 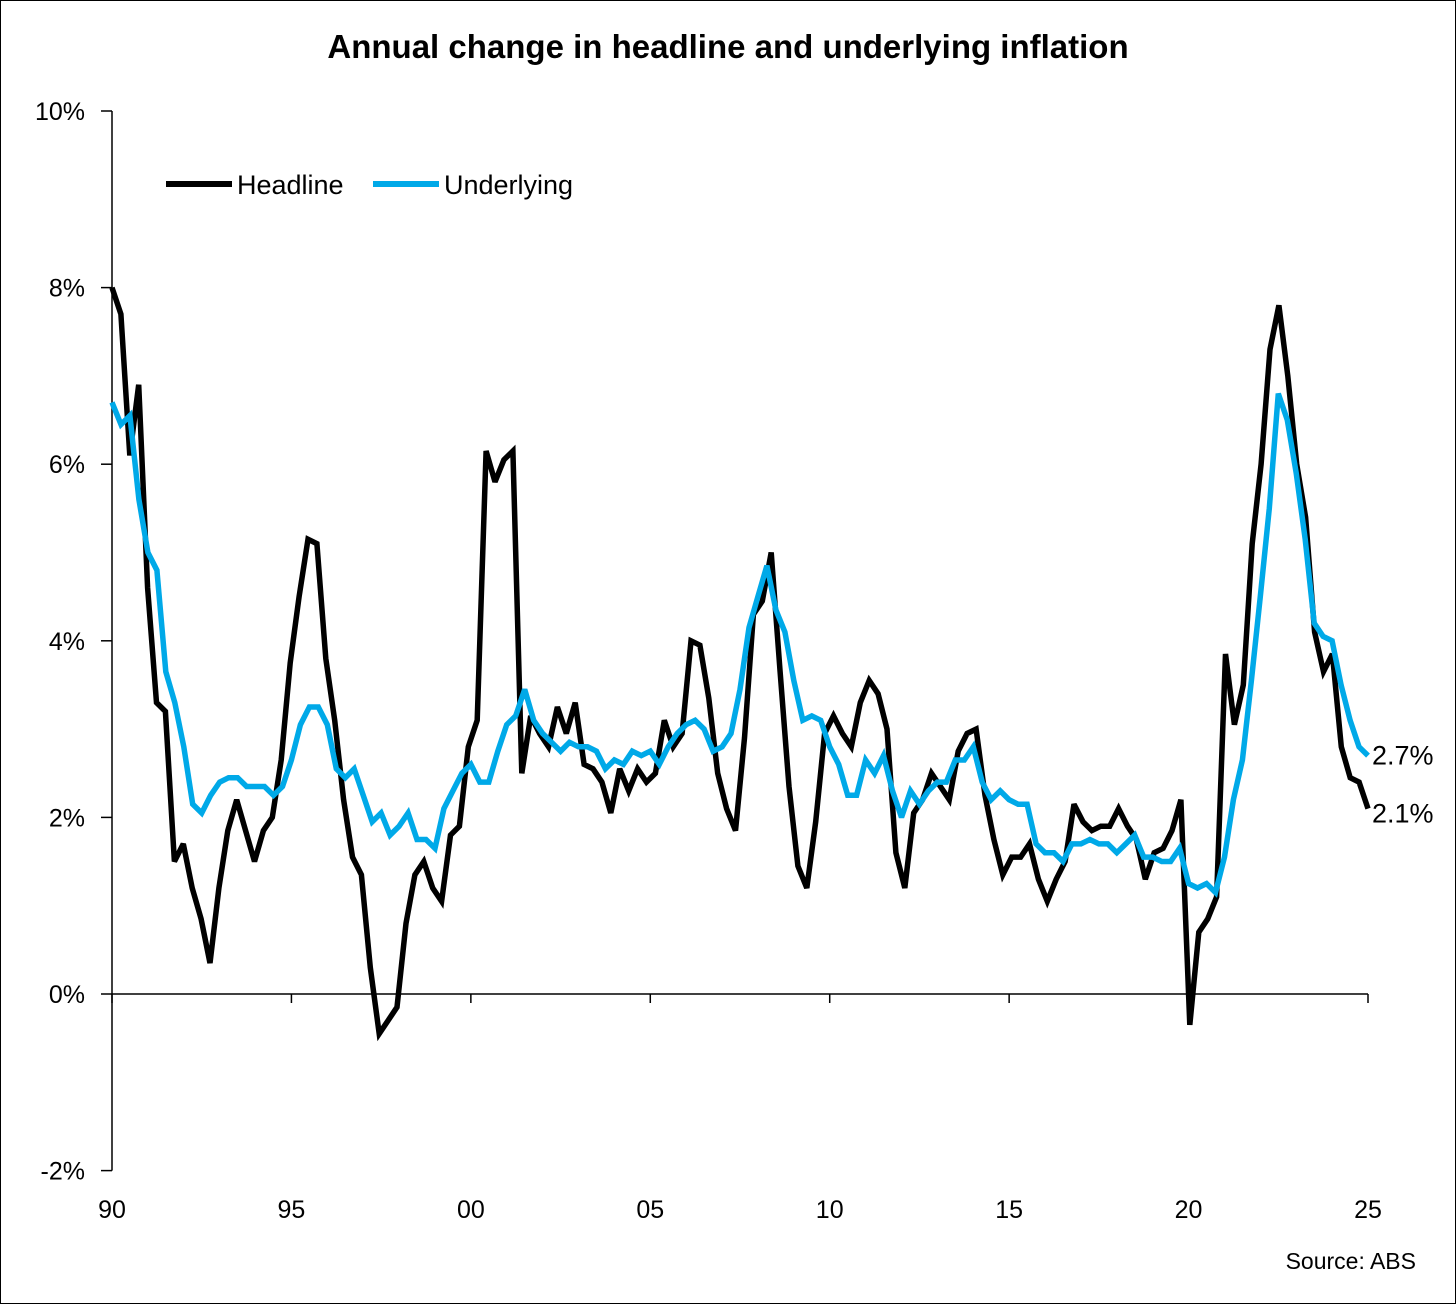 I want to click on legend-label-underlying: Underlying, so click(x=508, y=185).